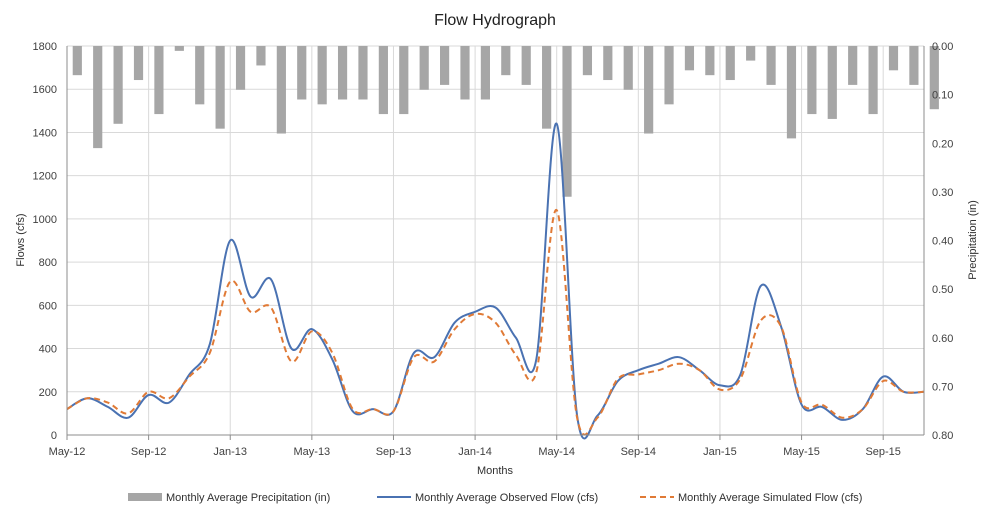  What do you see at coordinates (942, 436) in the screenshot?
I see `y2-tick-label: 0.80` at bounding box center [942, 436].